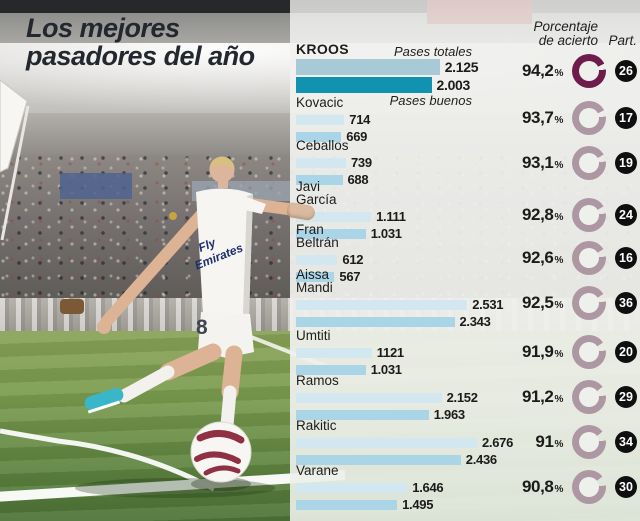  Describe the element at coordinates (221, 484) in the screenshot. I see `ball-shadow` at that location.